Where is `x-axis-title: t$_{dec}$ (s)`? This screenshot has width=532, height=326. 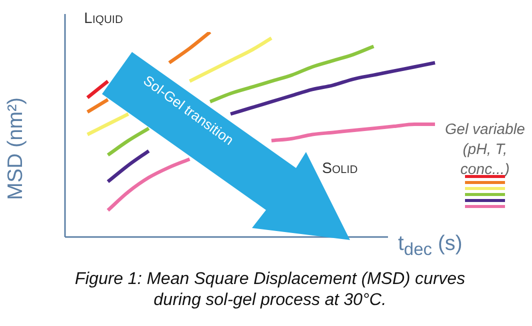 x-axis-title: t$_{dec}$ (s) is located at coordinates (430, 246).